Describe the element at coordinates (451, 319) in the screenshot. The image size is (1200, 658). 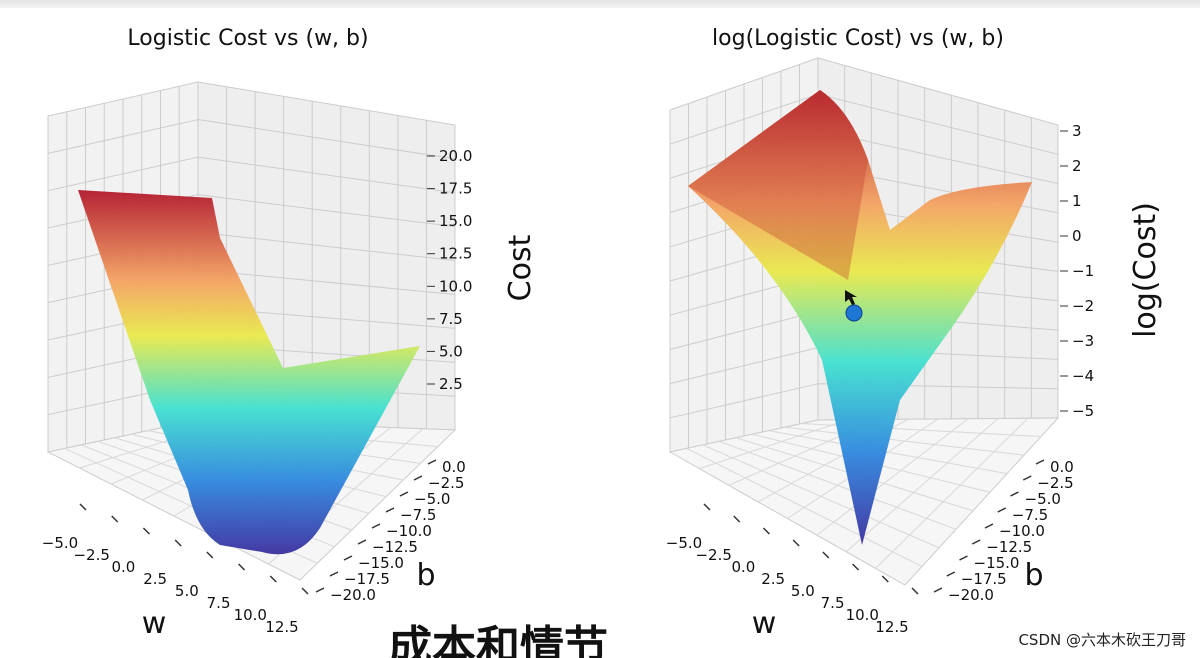
I see `z-tick-label: 7.5` at that location.